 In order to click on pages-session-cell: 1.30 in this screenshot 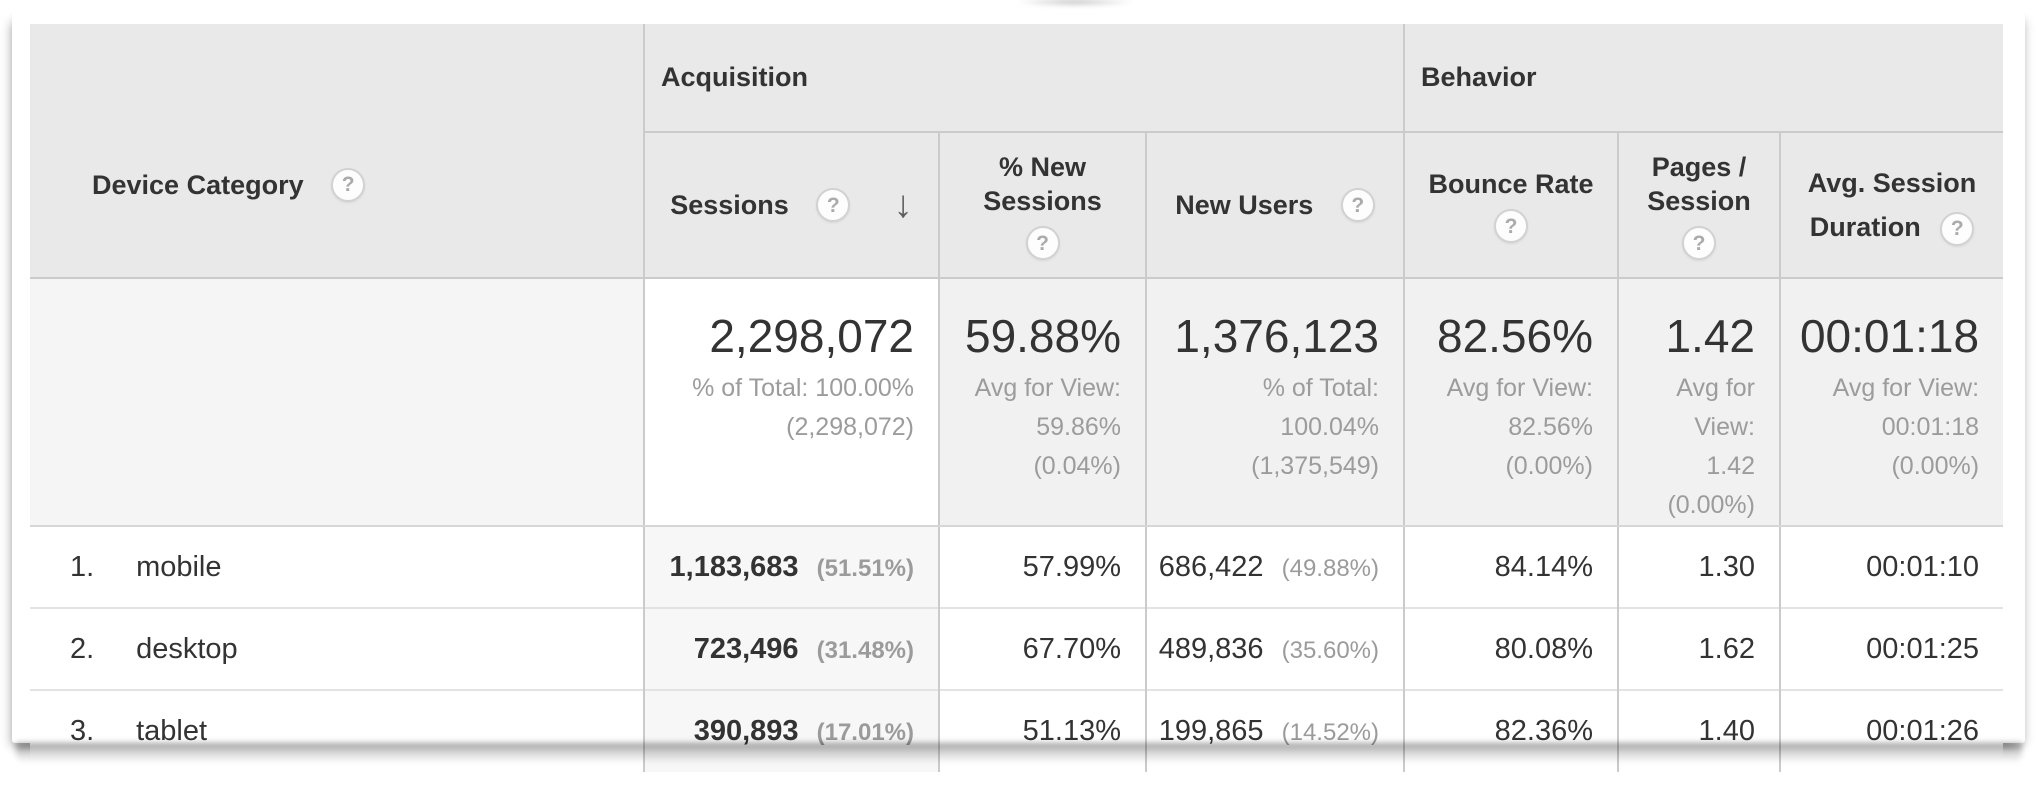, I will do `click(1698, 567)`.